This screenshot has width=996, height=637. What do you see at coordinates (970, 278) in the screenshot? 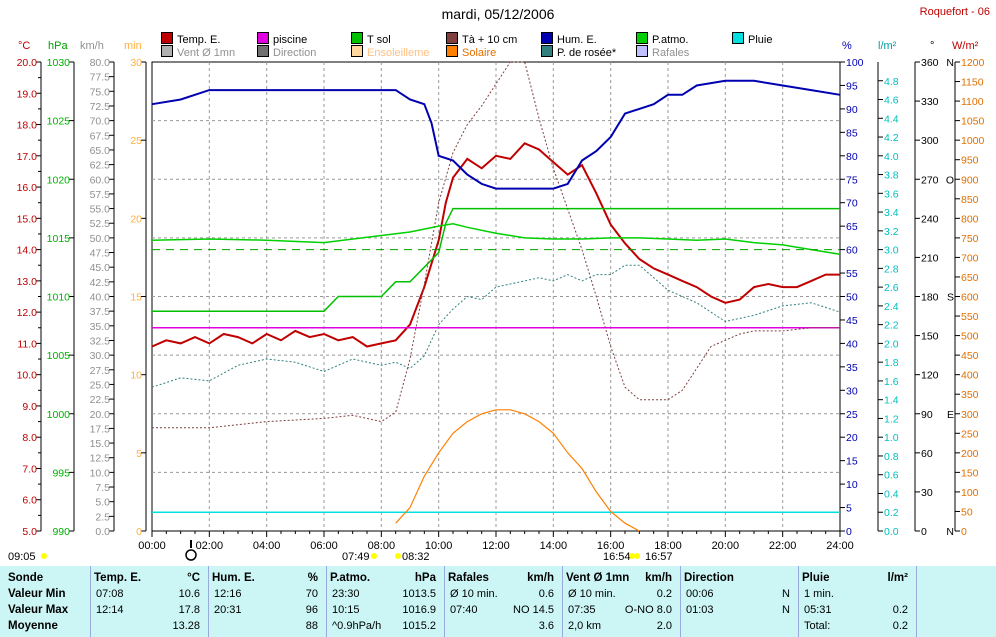
I see `solar-axis-label: 650` at bounding box center [970, 278].